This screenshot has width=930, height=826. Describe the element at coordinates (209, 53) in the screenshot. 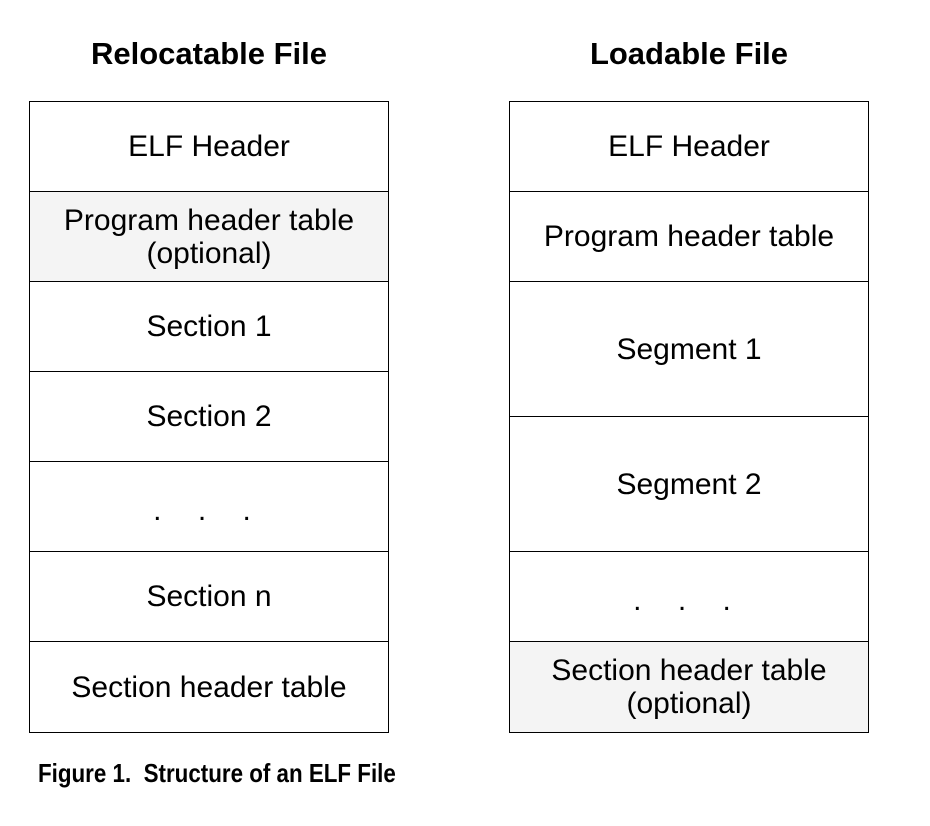

I see `relocatable-file-title: Relocatable File` at that location.